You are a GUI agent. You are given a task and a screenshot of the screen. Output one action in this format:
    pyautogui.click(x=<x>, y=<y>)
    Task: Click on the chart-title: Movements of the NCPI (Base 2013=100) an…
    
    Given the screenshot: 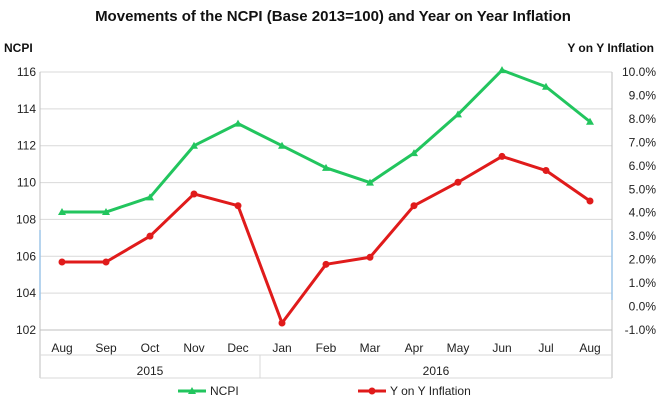 What is the action you would take?
    pyautogui.click(x=333, y=16)
    